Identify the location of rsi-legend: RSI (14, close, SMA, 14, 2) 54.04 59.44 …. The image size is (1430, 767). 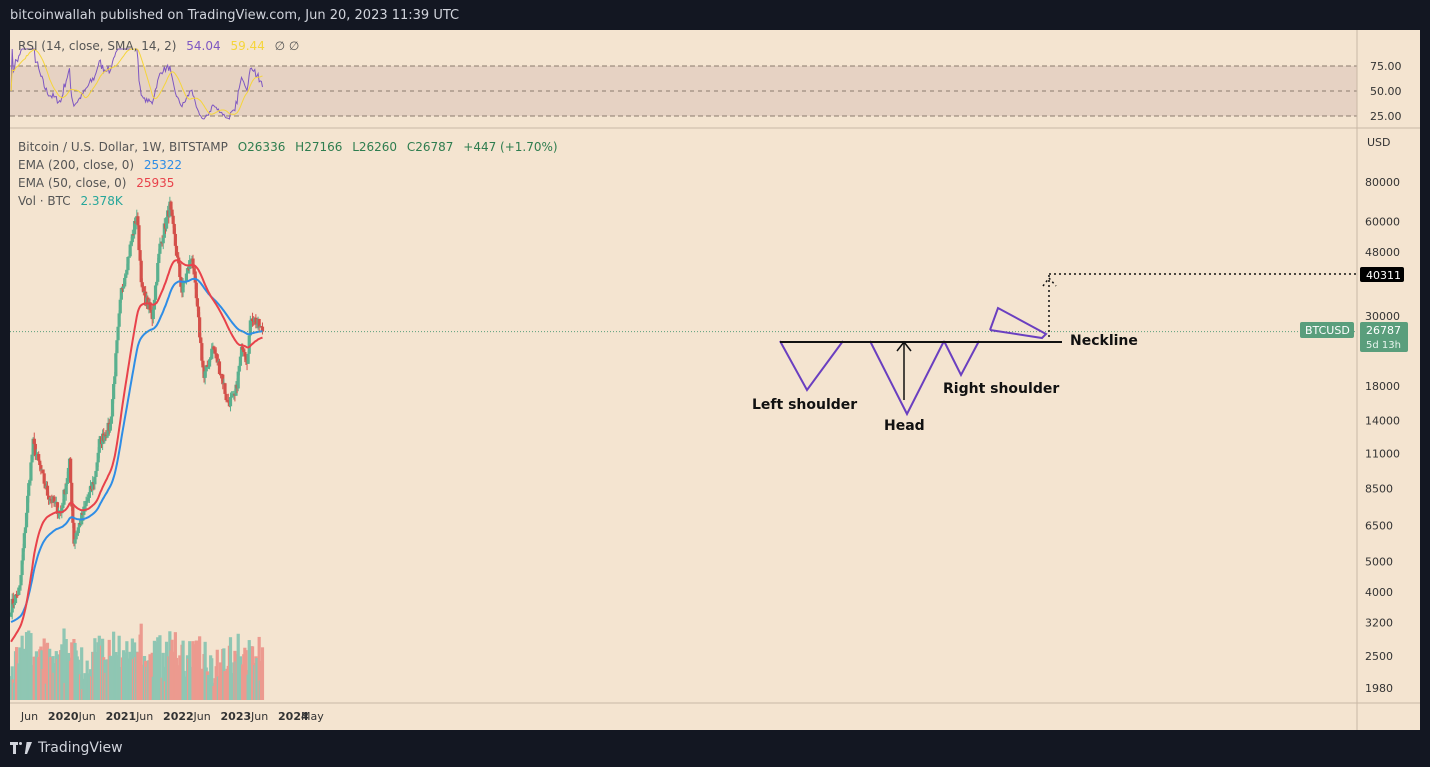
(161, 46).